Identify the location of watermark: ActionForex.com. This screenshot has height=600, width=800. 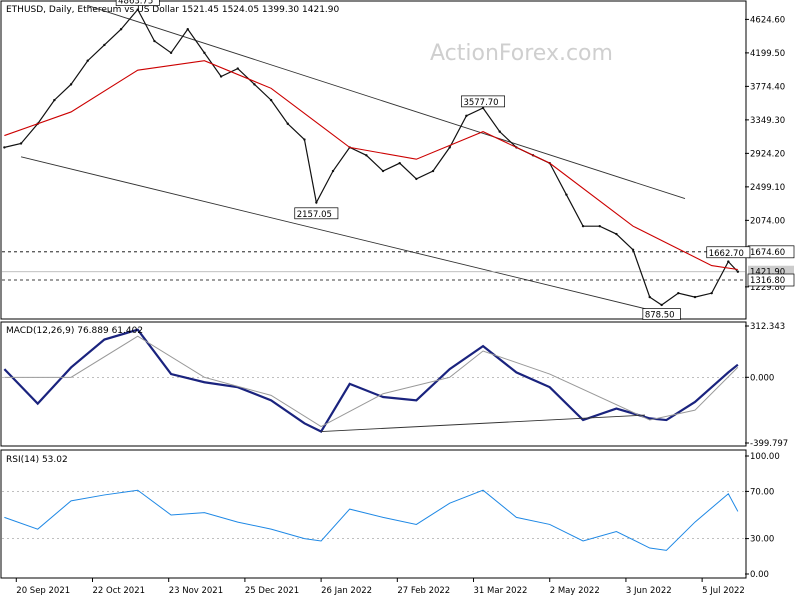
(521, 53).